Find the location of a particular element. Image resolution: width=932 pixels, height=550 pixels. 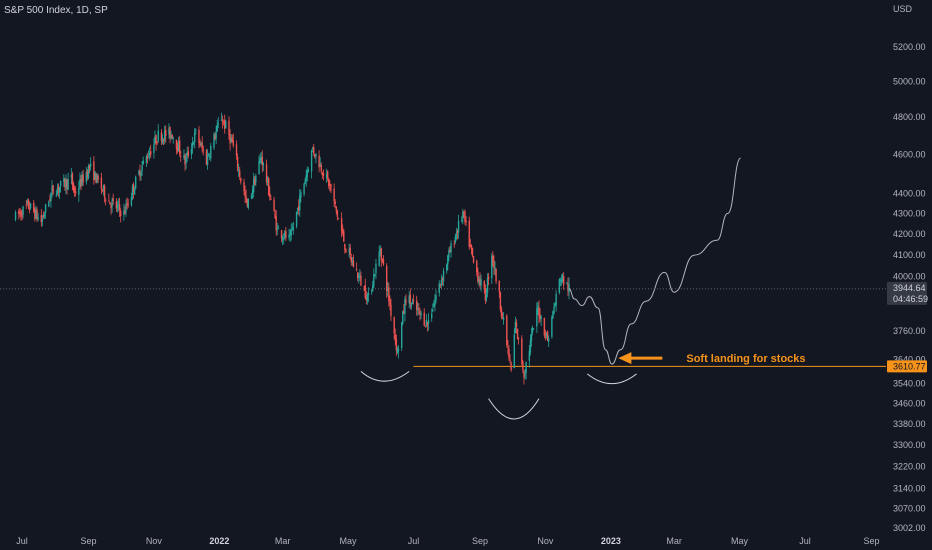

symbol-title: S&P 500 Index, 1D, SP is located at coordinates (56, 10).